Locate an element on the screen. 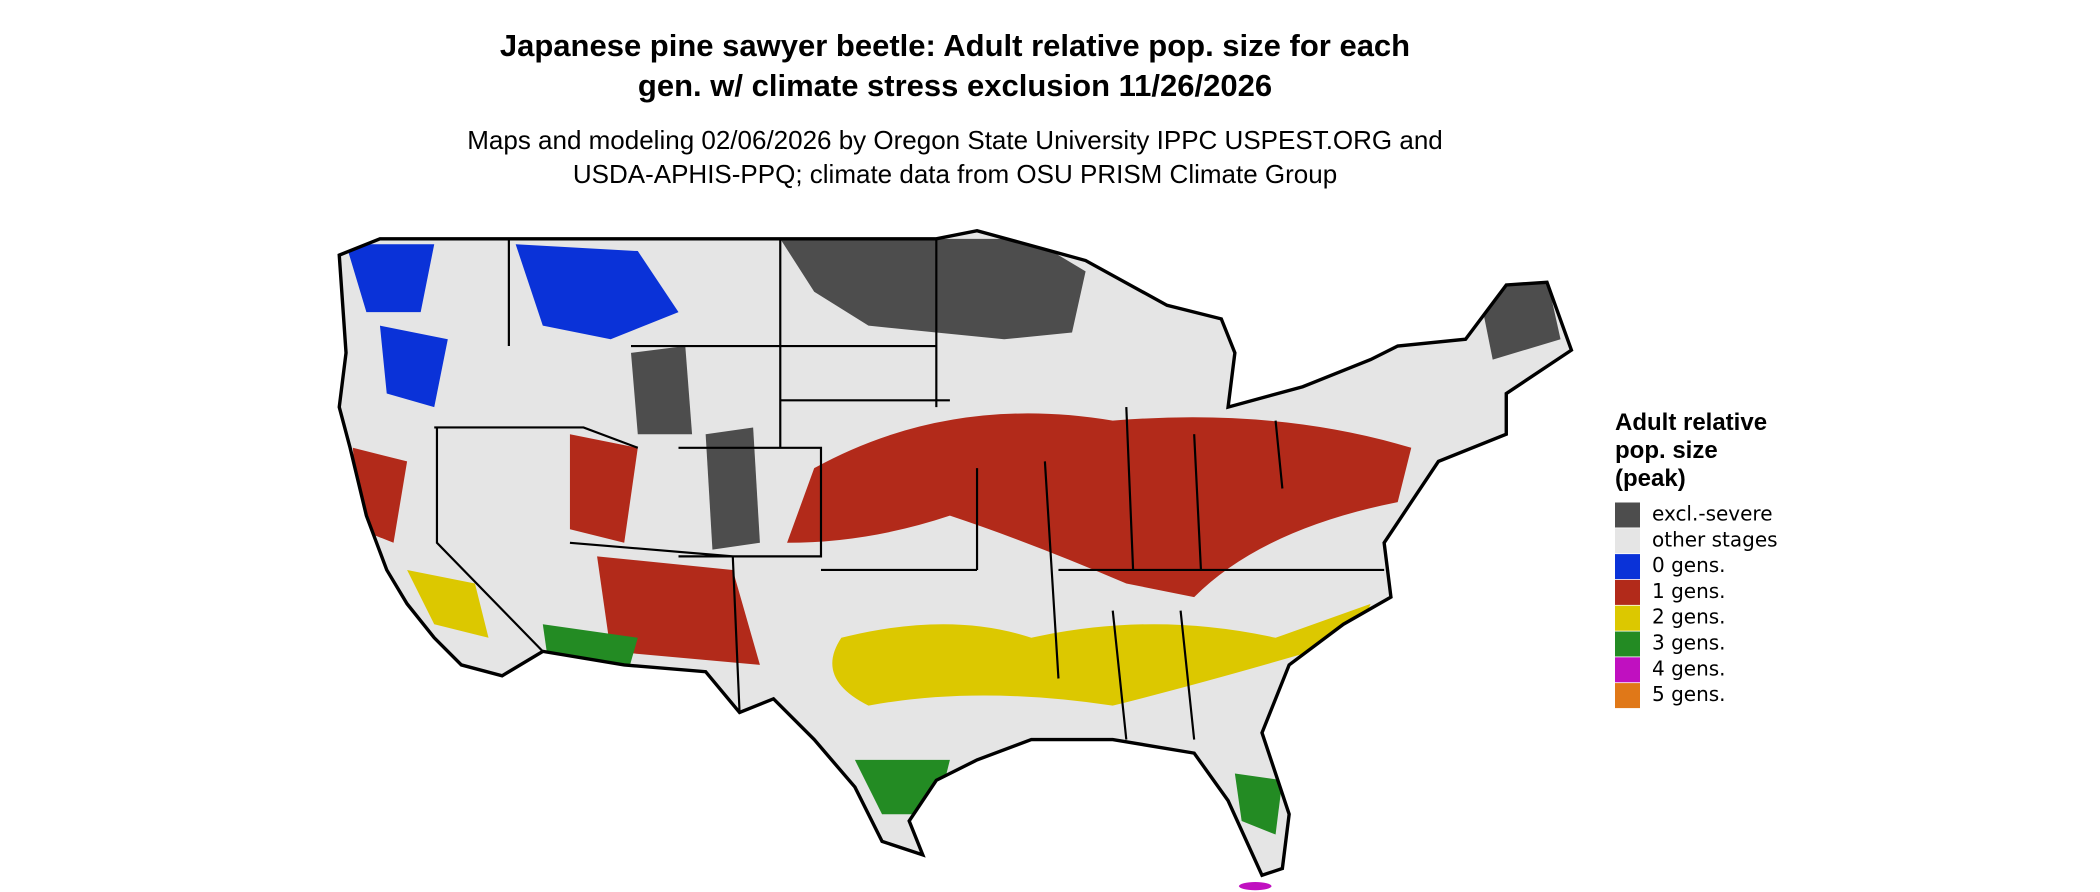 This screenshot has height=892, width=2100. legend-label: excl.-severe is located at coordinates (1712, 514).